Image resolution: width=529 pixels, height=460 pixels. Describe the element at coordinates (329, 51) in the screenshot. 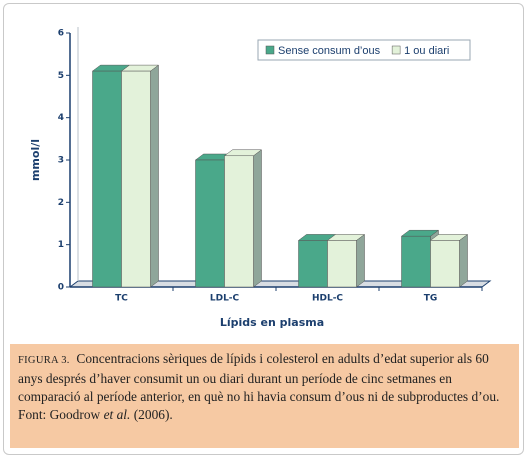

I see `legend-label: Sense consum d’ous` at that location.